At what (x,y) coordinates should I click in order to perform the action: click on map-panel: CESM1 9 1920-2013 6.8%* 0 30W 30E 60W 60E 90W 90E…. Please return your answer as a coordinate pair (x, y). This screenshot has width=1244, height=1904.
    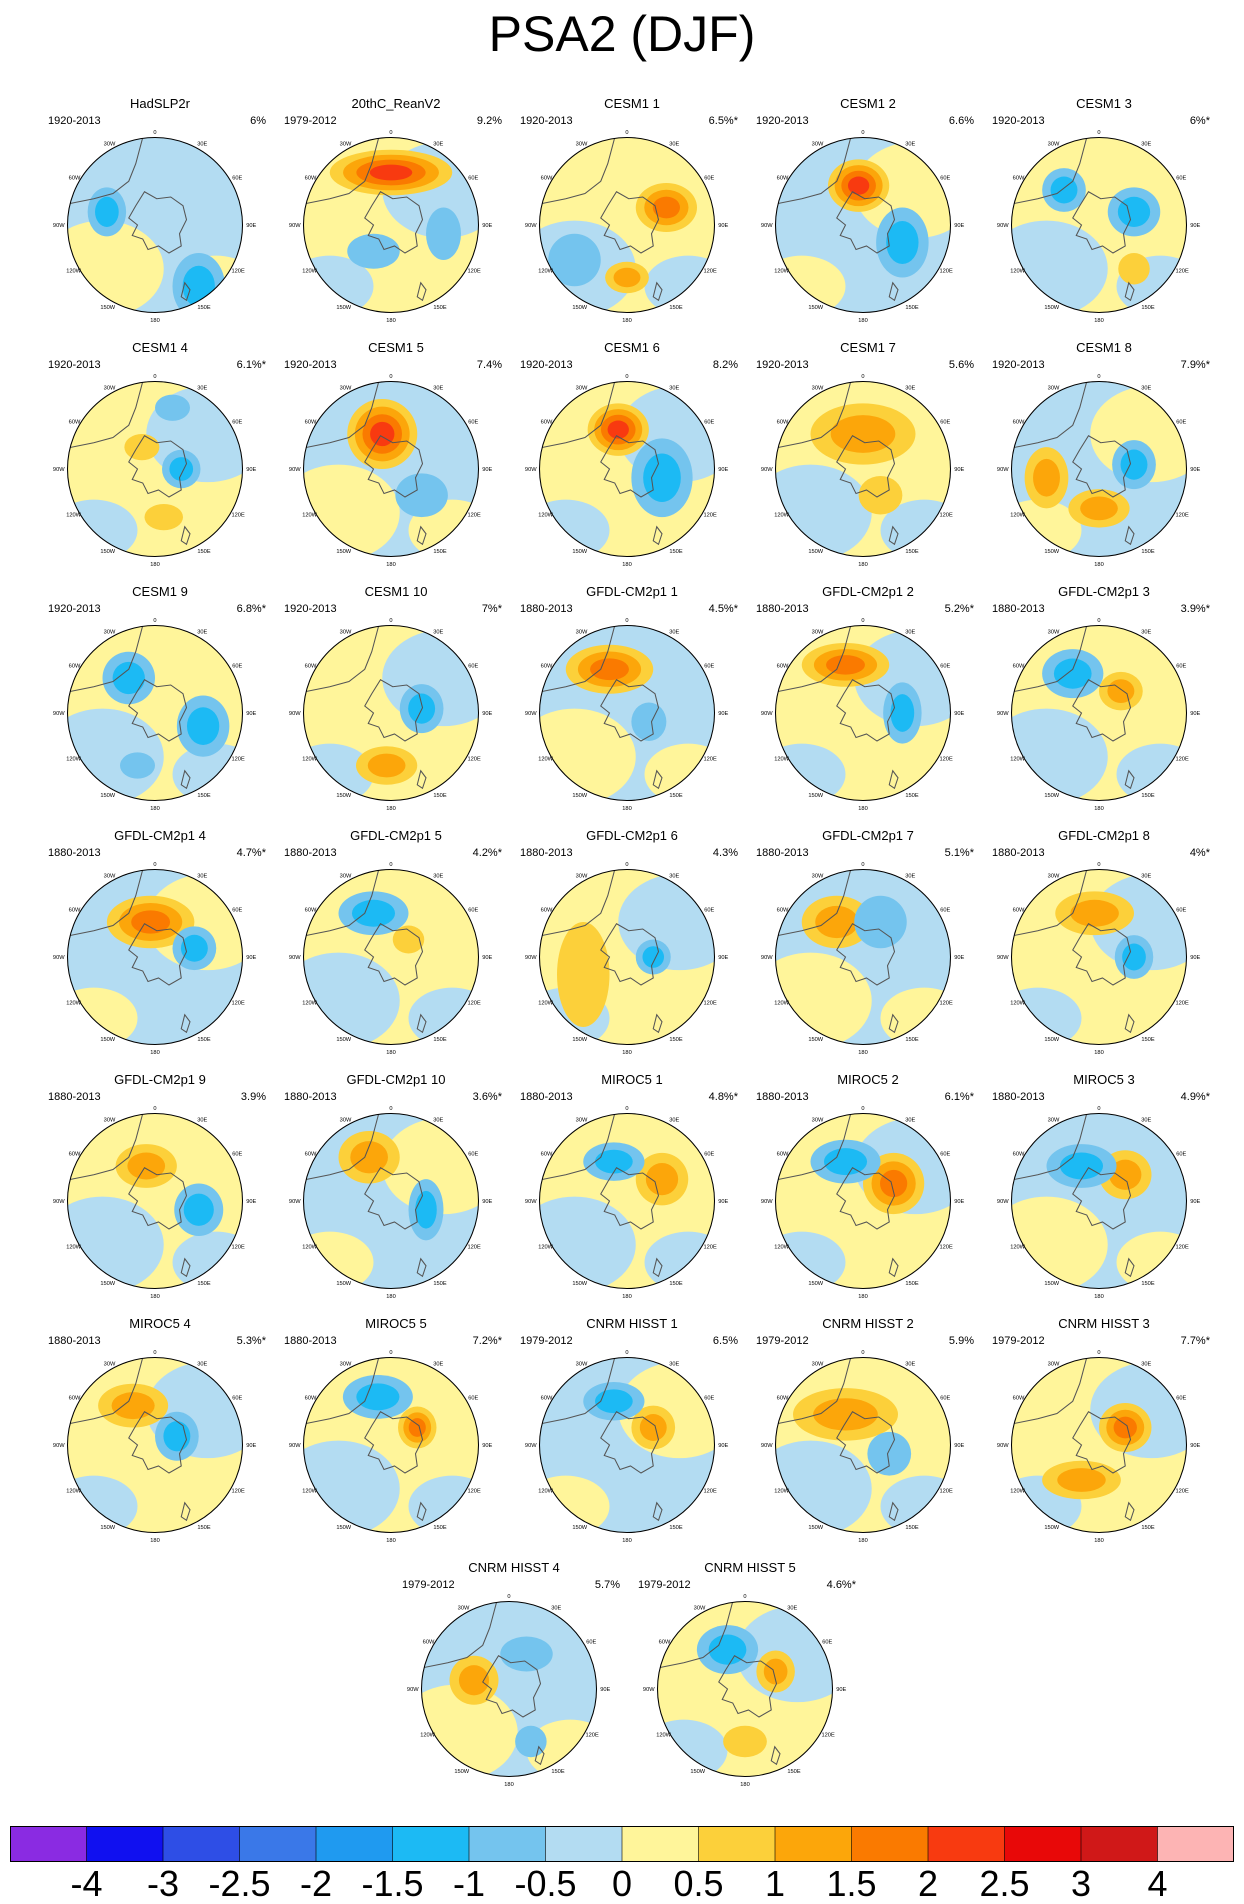
    Looking at the image, I should click on (160, 702).